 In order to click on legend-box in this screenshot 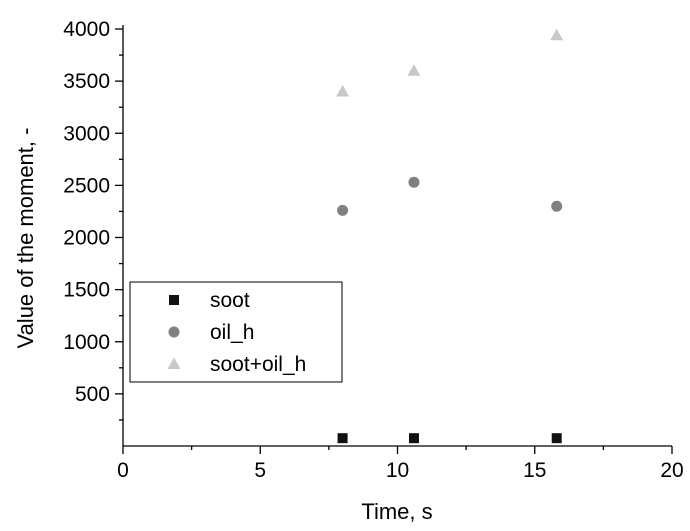, I will do `click(236, 332)`.